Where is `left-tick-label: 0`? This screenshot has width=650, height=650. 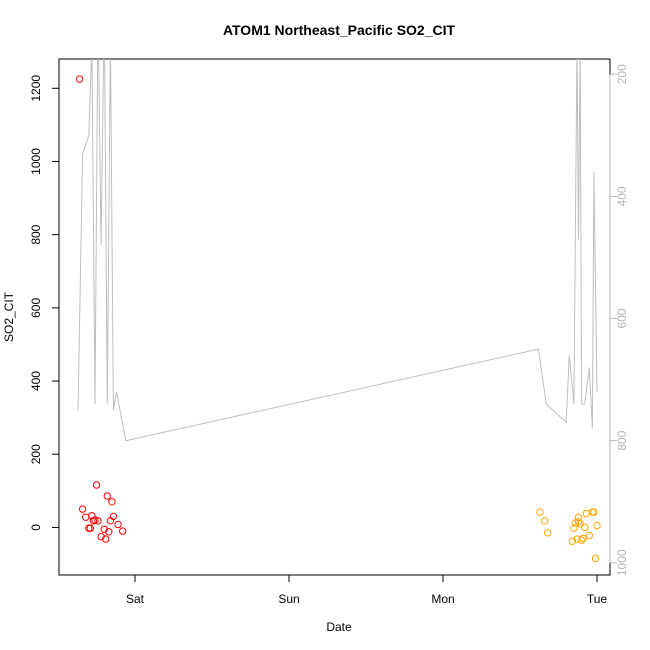 left-tick-label: 0 is located at coordinates (36, 527).